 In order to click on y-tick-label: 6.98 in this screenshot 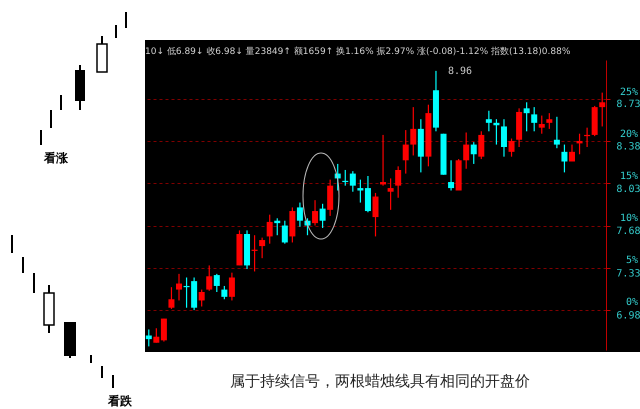, I will do `click(628, 316)`.